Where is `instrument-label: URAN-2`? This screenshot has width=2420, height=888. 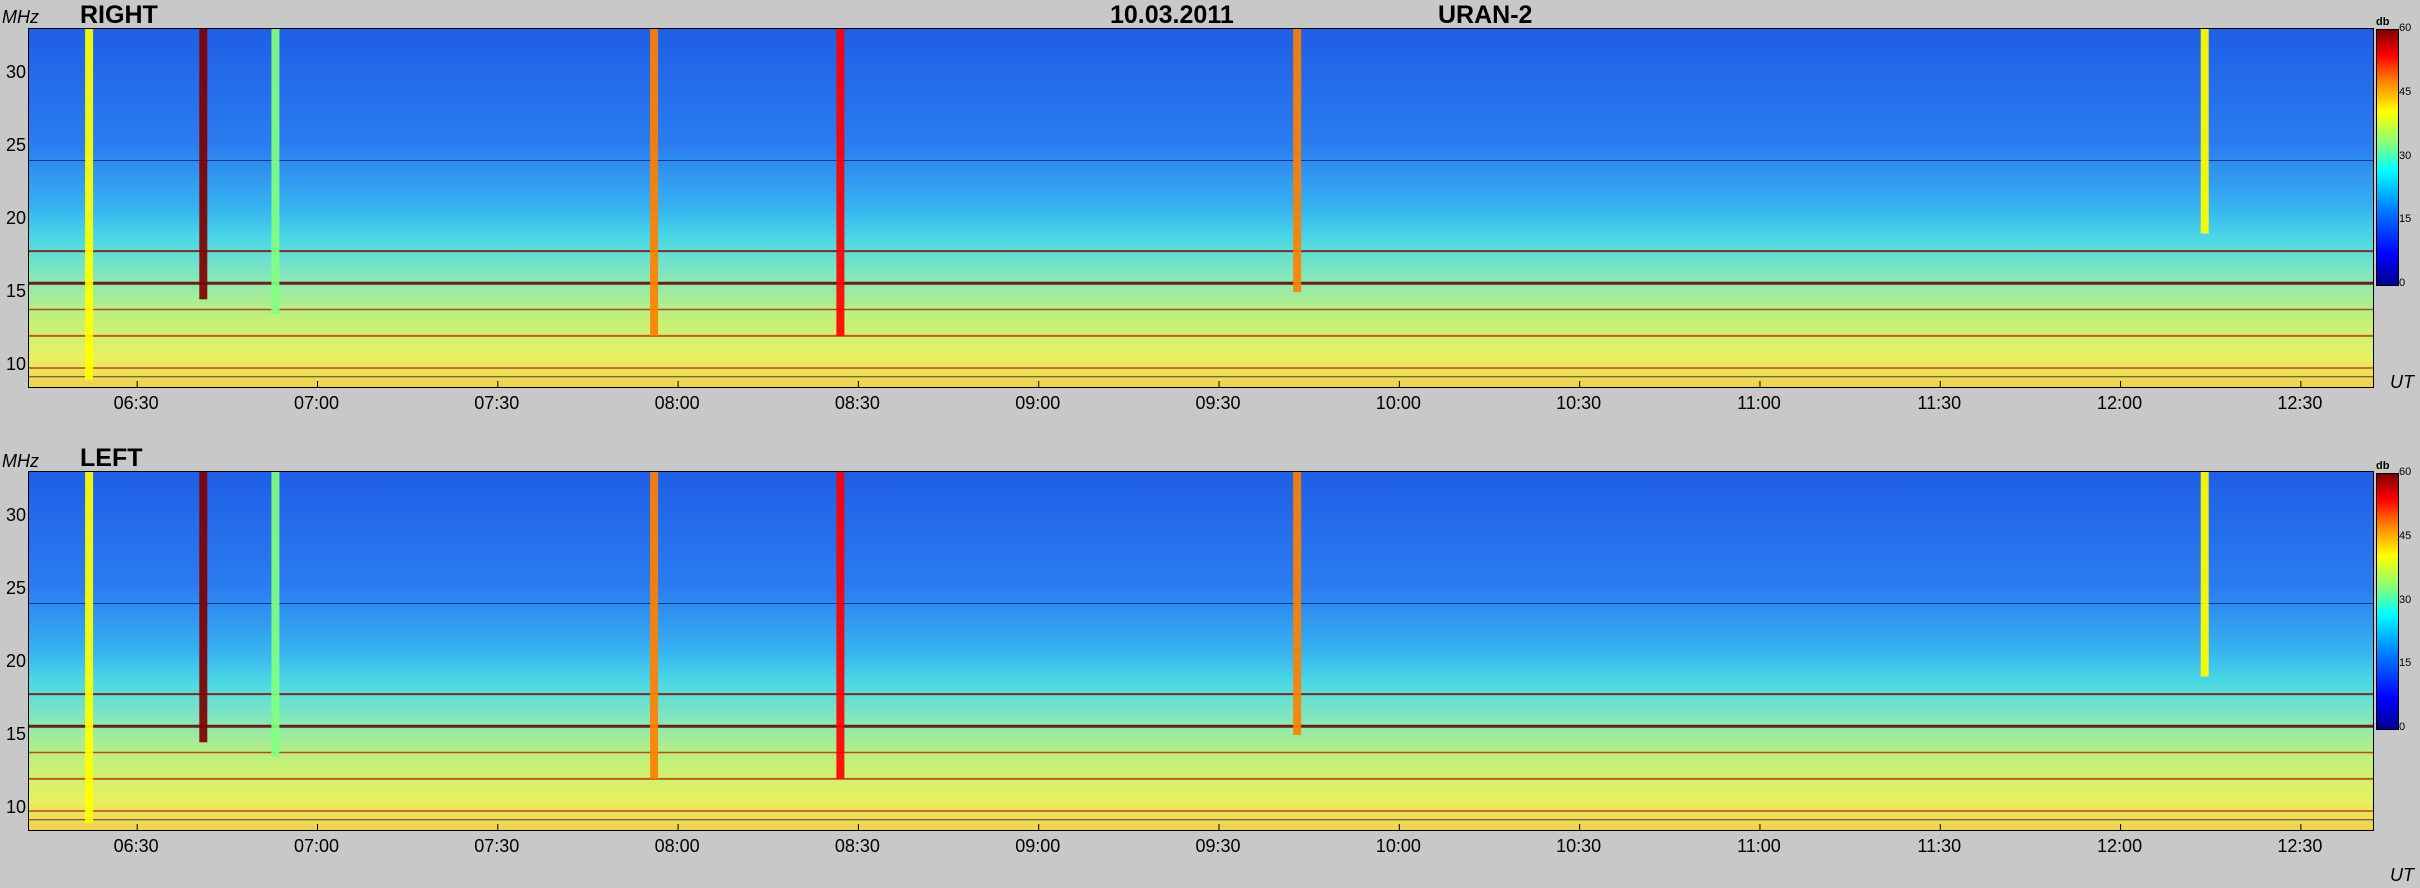 instrument-label: URAN-2 is located at coordinates (1485, 15).